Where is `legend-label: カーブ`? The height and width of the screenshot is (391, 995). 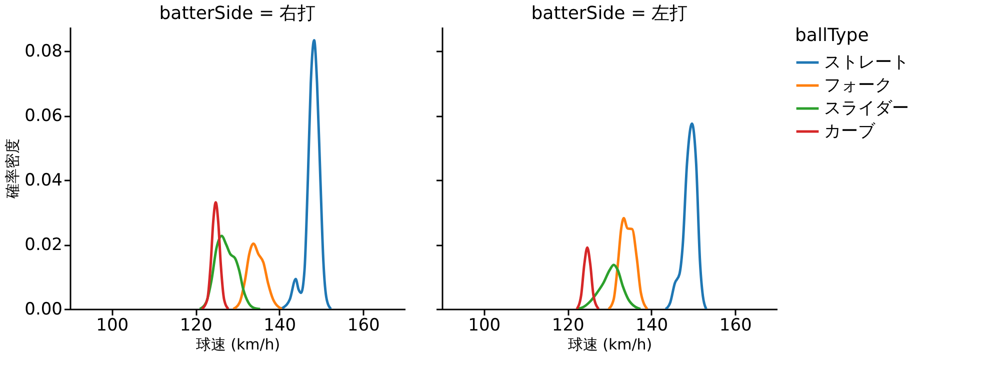
legend-label: カーブ is located at coordinates (850, 132).